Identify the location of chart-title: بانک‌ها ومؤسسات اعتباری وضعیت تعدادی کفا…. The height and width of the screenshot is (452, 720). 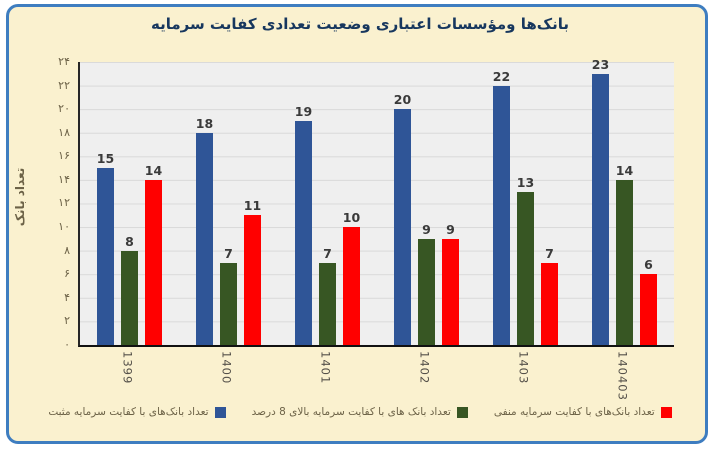
(360, 24).